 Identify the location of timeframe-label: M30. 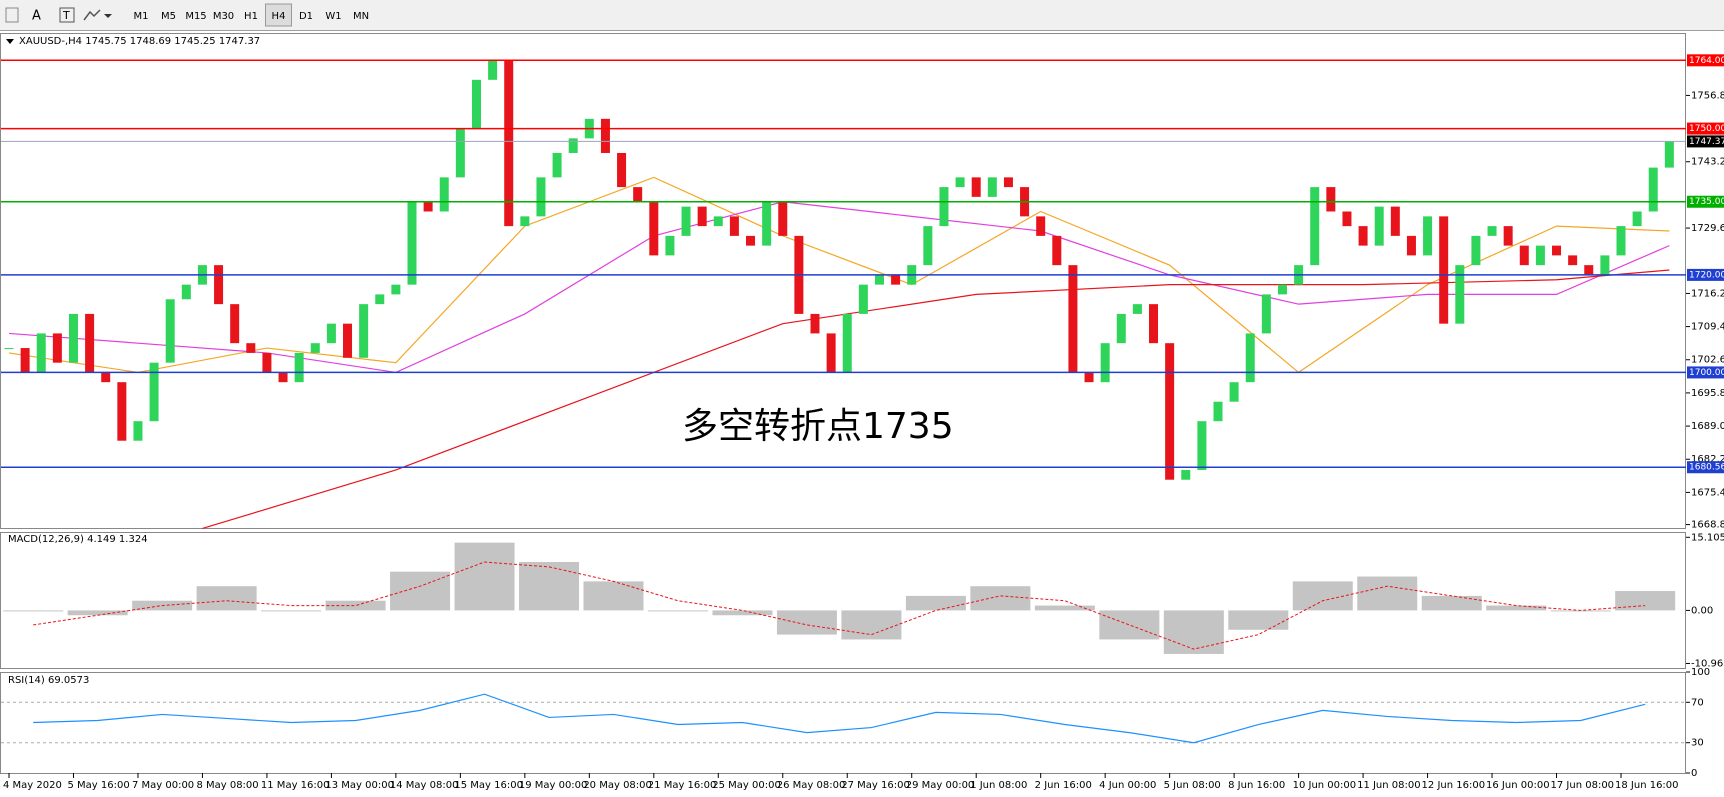
(223, 16).